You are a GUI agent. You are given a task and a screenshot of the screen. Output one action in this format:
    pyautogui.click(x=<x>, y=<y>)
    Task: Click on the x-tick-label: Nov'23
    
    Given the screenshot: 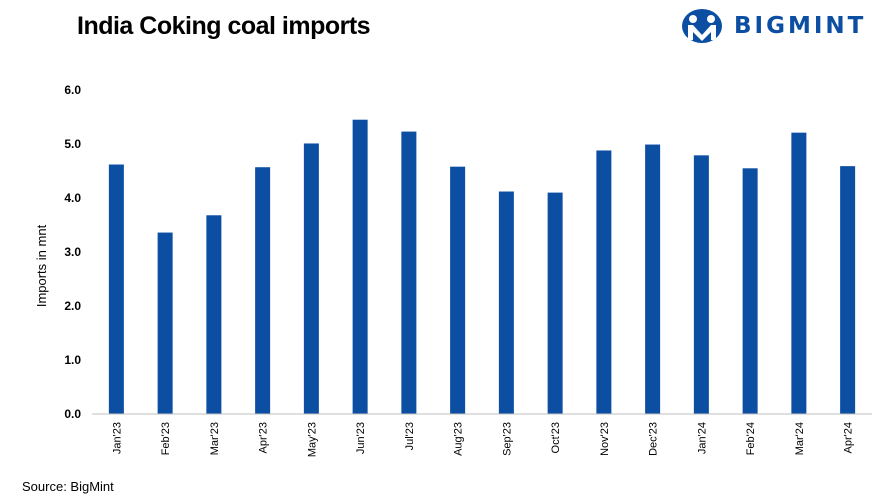 What is the action you would take?
    pyautogui.click(x=605, y=439)
    